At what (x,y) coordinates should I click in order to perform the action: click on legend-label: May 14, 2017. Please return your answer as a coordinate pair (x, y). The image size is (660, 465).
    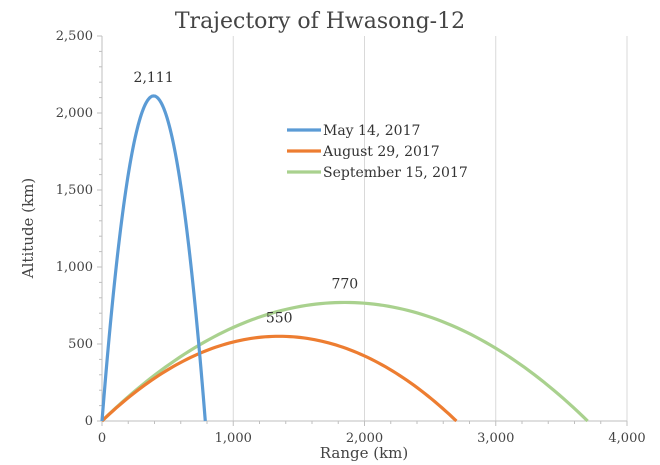
    Looking at the image, I should click on (371, 131).